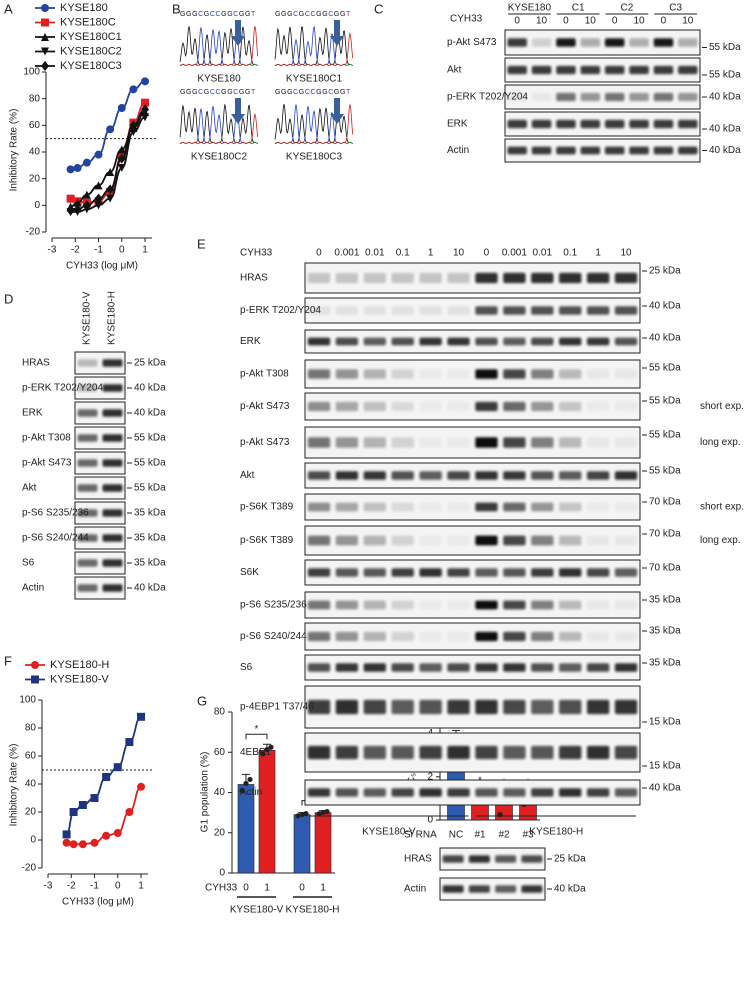  Describe the element at coordinates (236, 14) in the screenshot. I see `base: C` at that location.